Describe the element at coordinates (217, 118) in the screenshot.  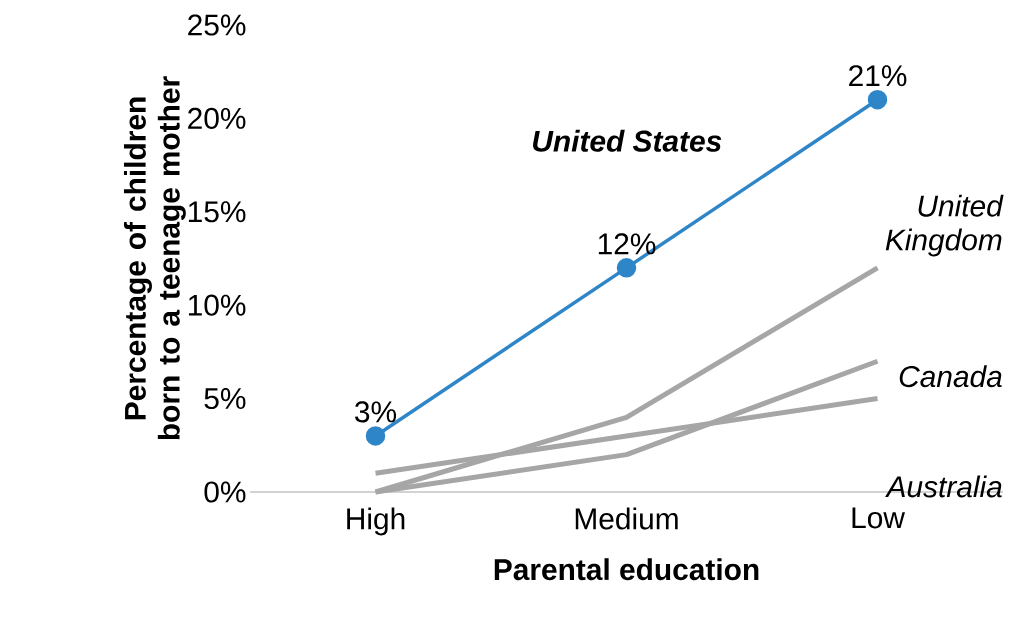
I see `y-tick-label: 20%` at that location.